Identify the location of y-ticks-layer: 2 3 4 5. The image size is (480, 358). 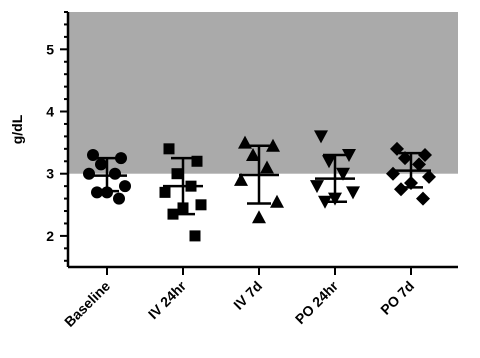
(57, 136).